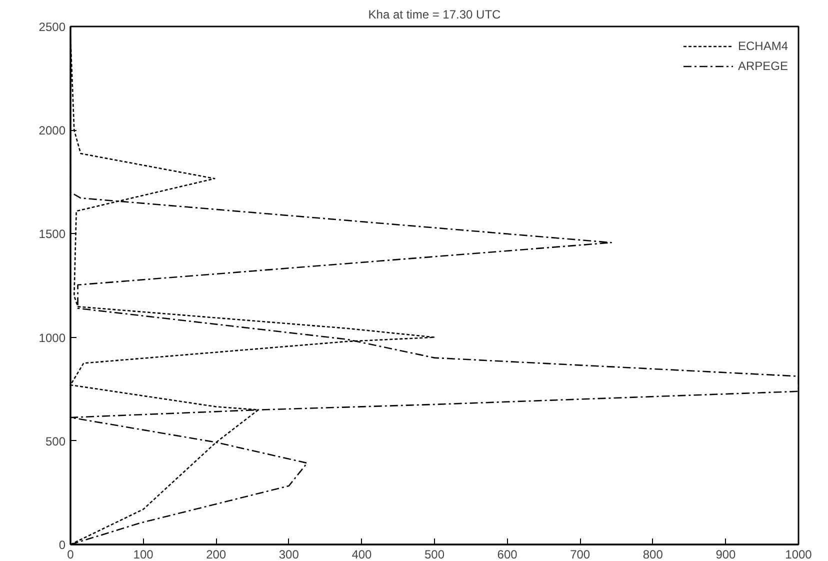  I want to click on x-tick-label: 400, so click(362, 554).